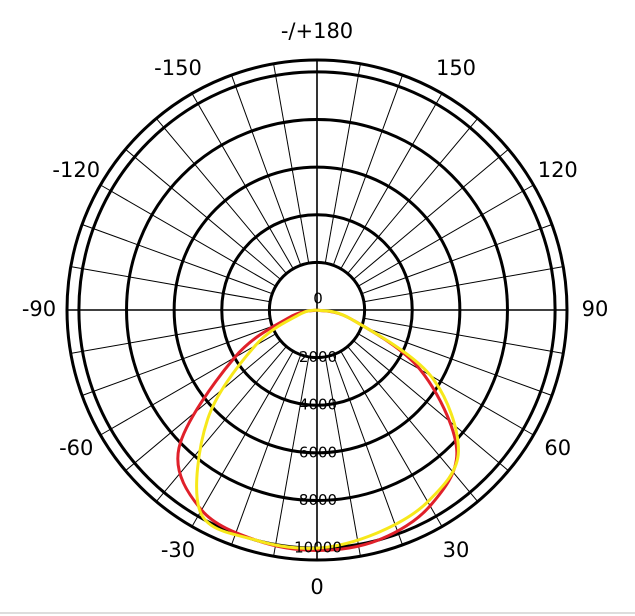  What do you see at coordinates (318, 548) in the screenshot?
I see `r-tick-label: 10000` at bounding box center [318, 548].